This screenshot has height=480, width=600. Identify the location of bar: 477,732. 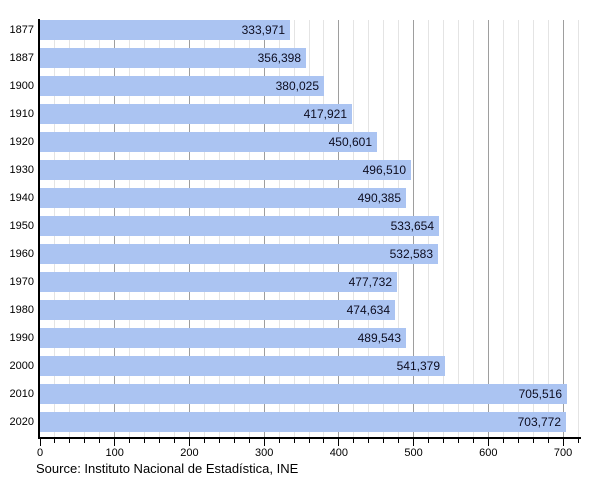
(218, 282).